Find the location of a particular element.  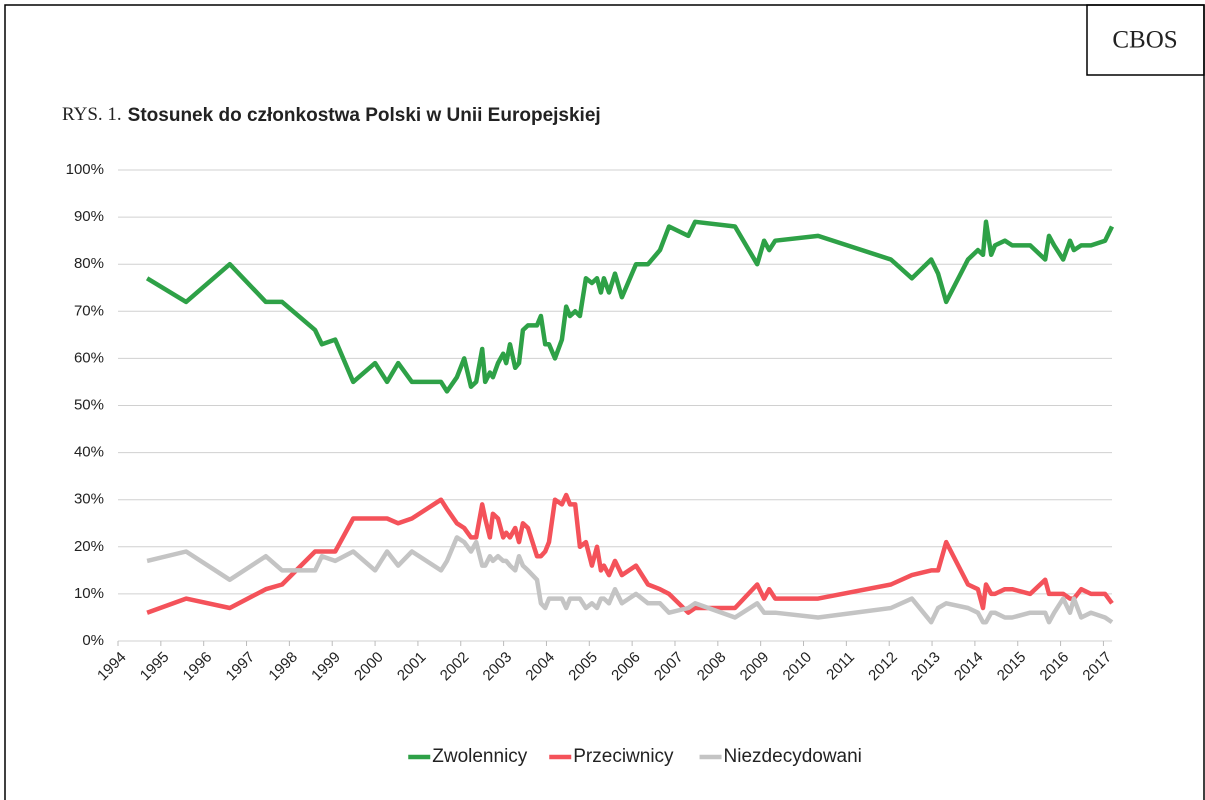

x-tick-label: 2006 is located at coordinates (626, 667).